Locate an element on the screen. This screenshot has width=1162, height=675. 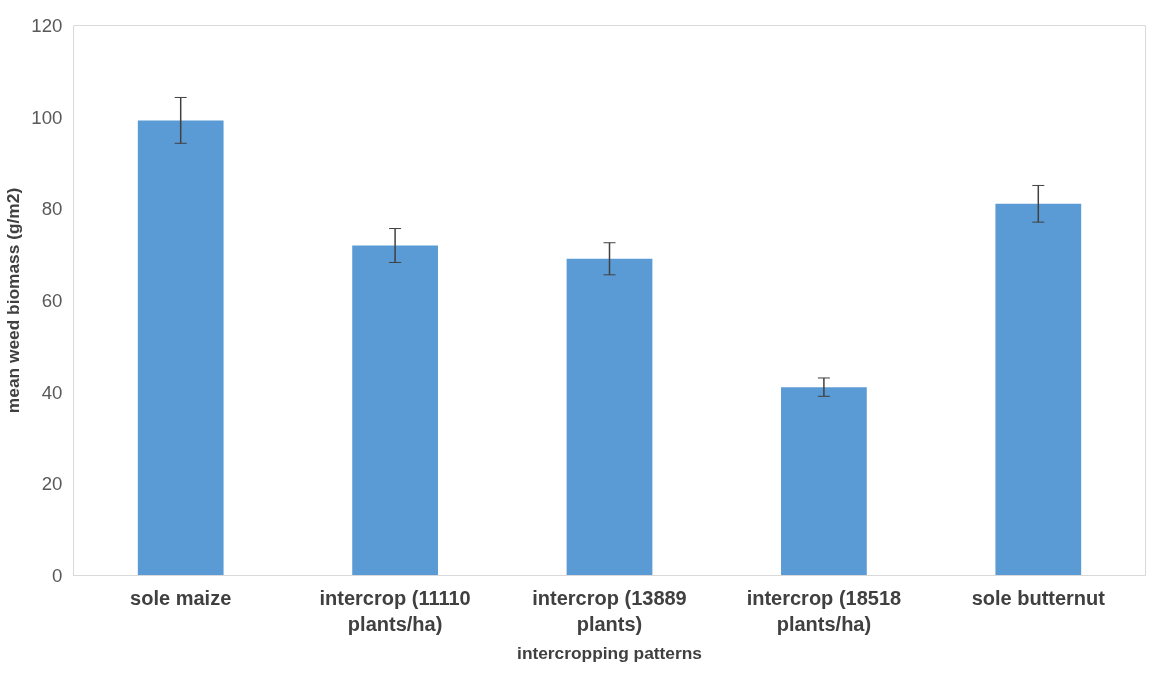
x-tick-label: intercrop (11110 plants/ha) is located at coordinates (395, 610).